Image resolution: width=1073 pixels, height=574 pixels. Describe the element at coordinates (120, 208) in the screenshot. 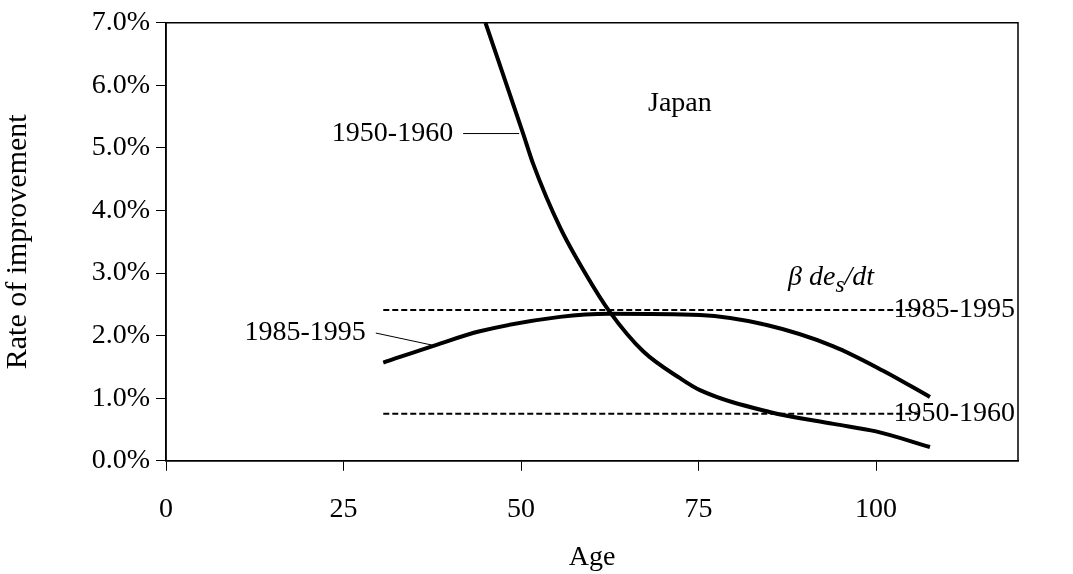

I see `y-tick-label: 4.0%` at that location.